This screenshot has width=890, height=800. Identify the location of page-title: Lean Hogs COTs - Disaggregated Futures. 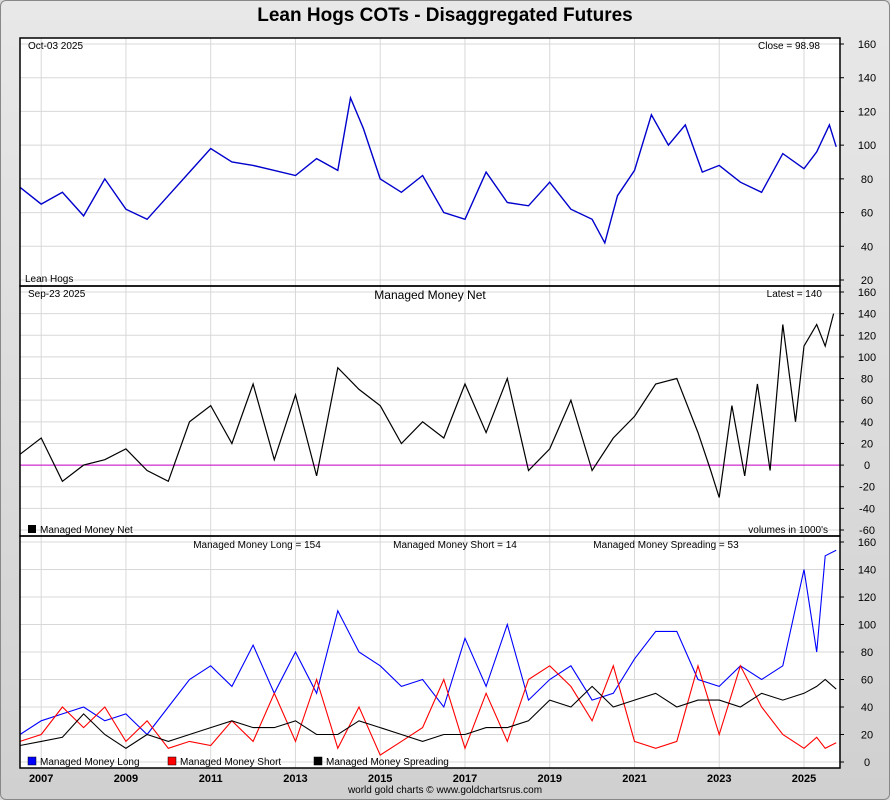
(445, 15).